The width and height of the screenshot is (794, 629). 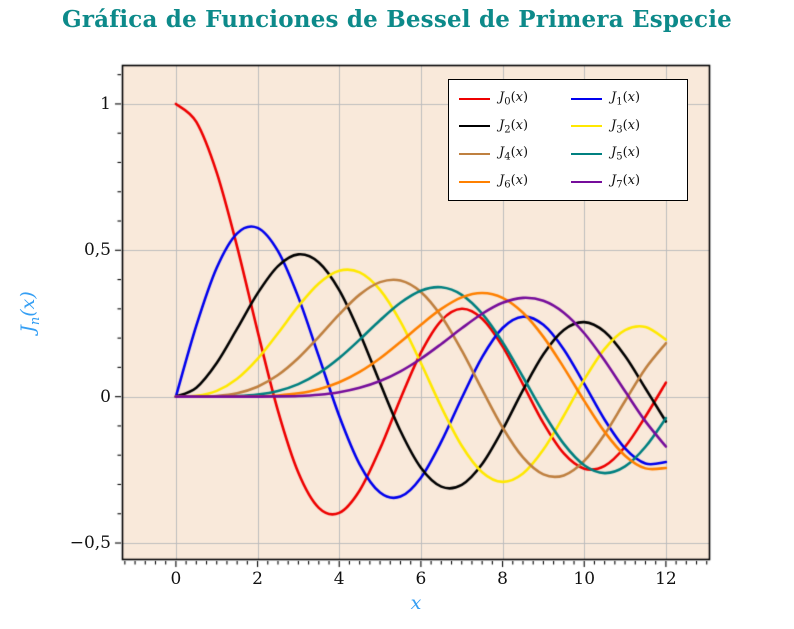 What do you see at coordinates (474, 153) in the screenshot?
I see `legend-line-swatch-J4` at bounding box center [474, 153].